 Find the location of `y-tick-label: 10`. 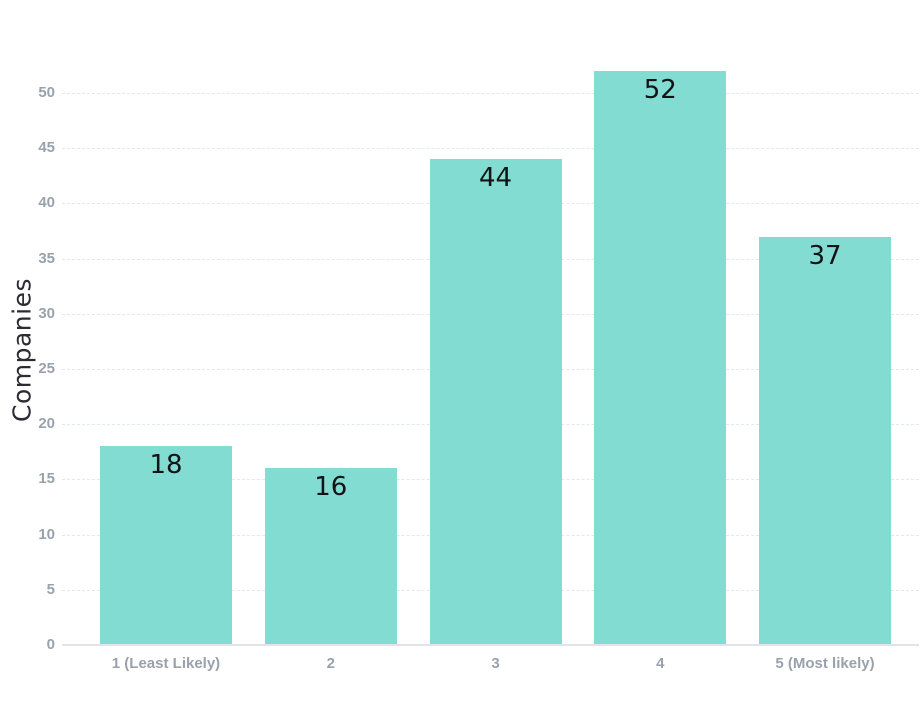

y-tick-label: 10 is located at coordinates (46, 534).